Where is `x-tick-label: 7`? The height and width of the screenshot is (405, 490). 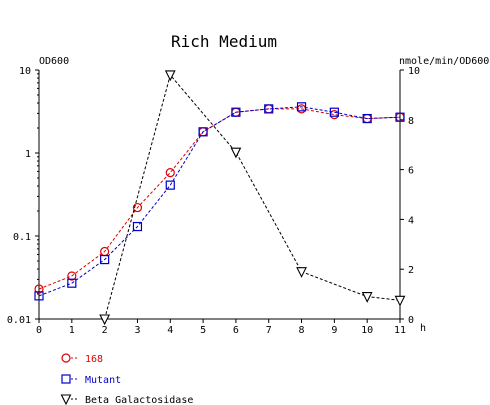 x-tick-label: 7 is located at coordinates (269, 330).